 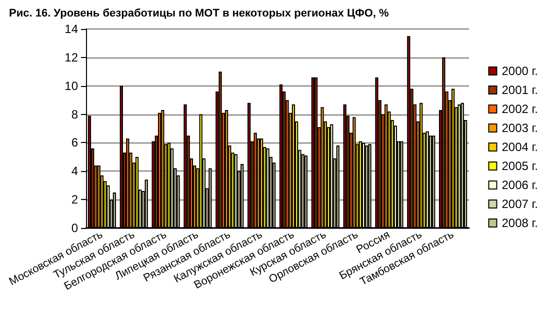 What do you see at coordinates (520, 128) in the screenshot?
I see `legend-label: 2003 г.` at bounding box center [520, 128].